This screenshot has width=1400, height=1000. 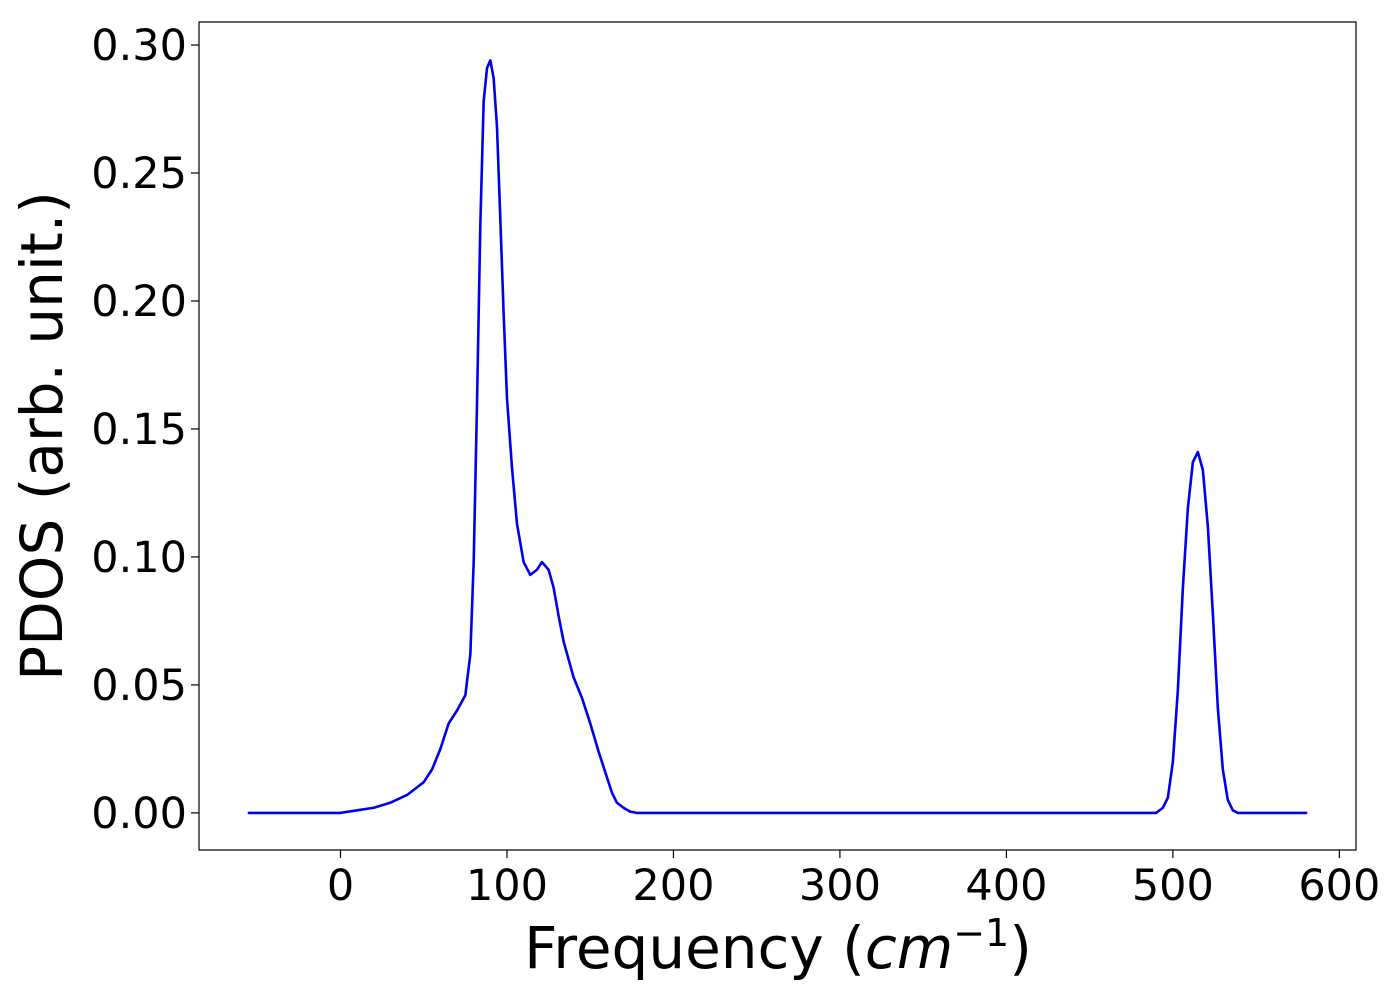 I want to click on y-tick-label: 0.10, so click(x=139, y=558).